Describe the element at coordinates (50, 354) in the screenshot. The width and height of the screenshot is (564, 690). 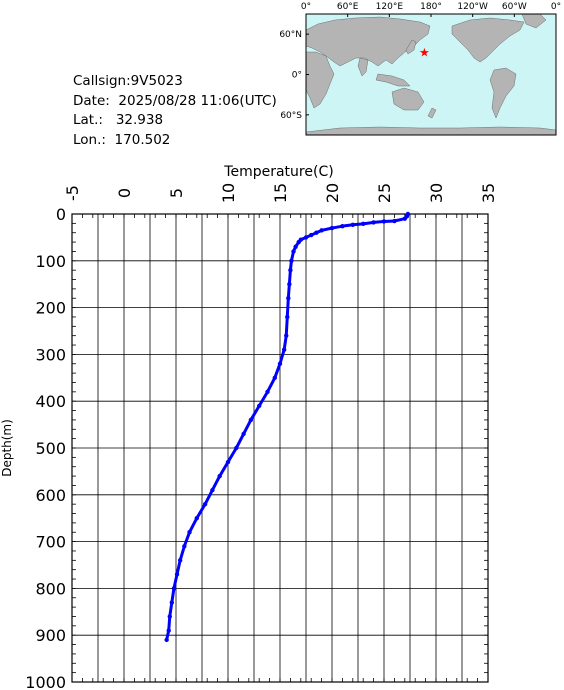
I see `y-tick-label: 300` at that location.